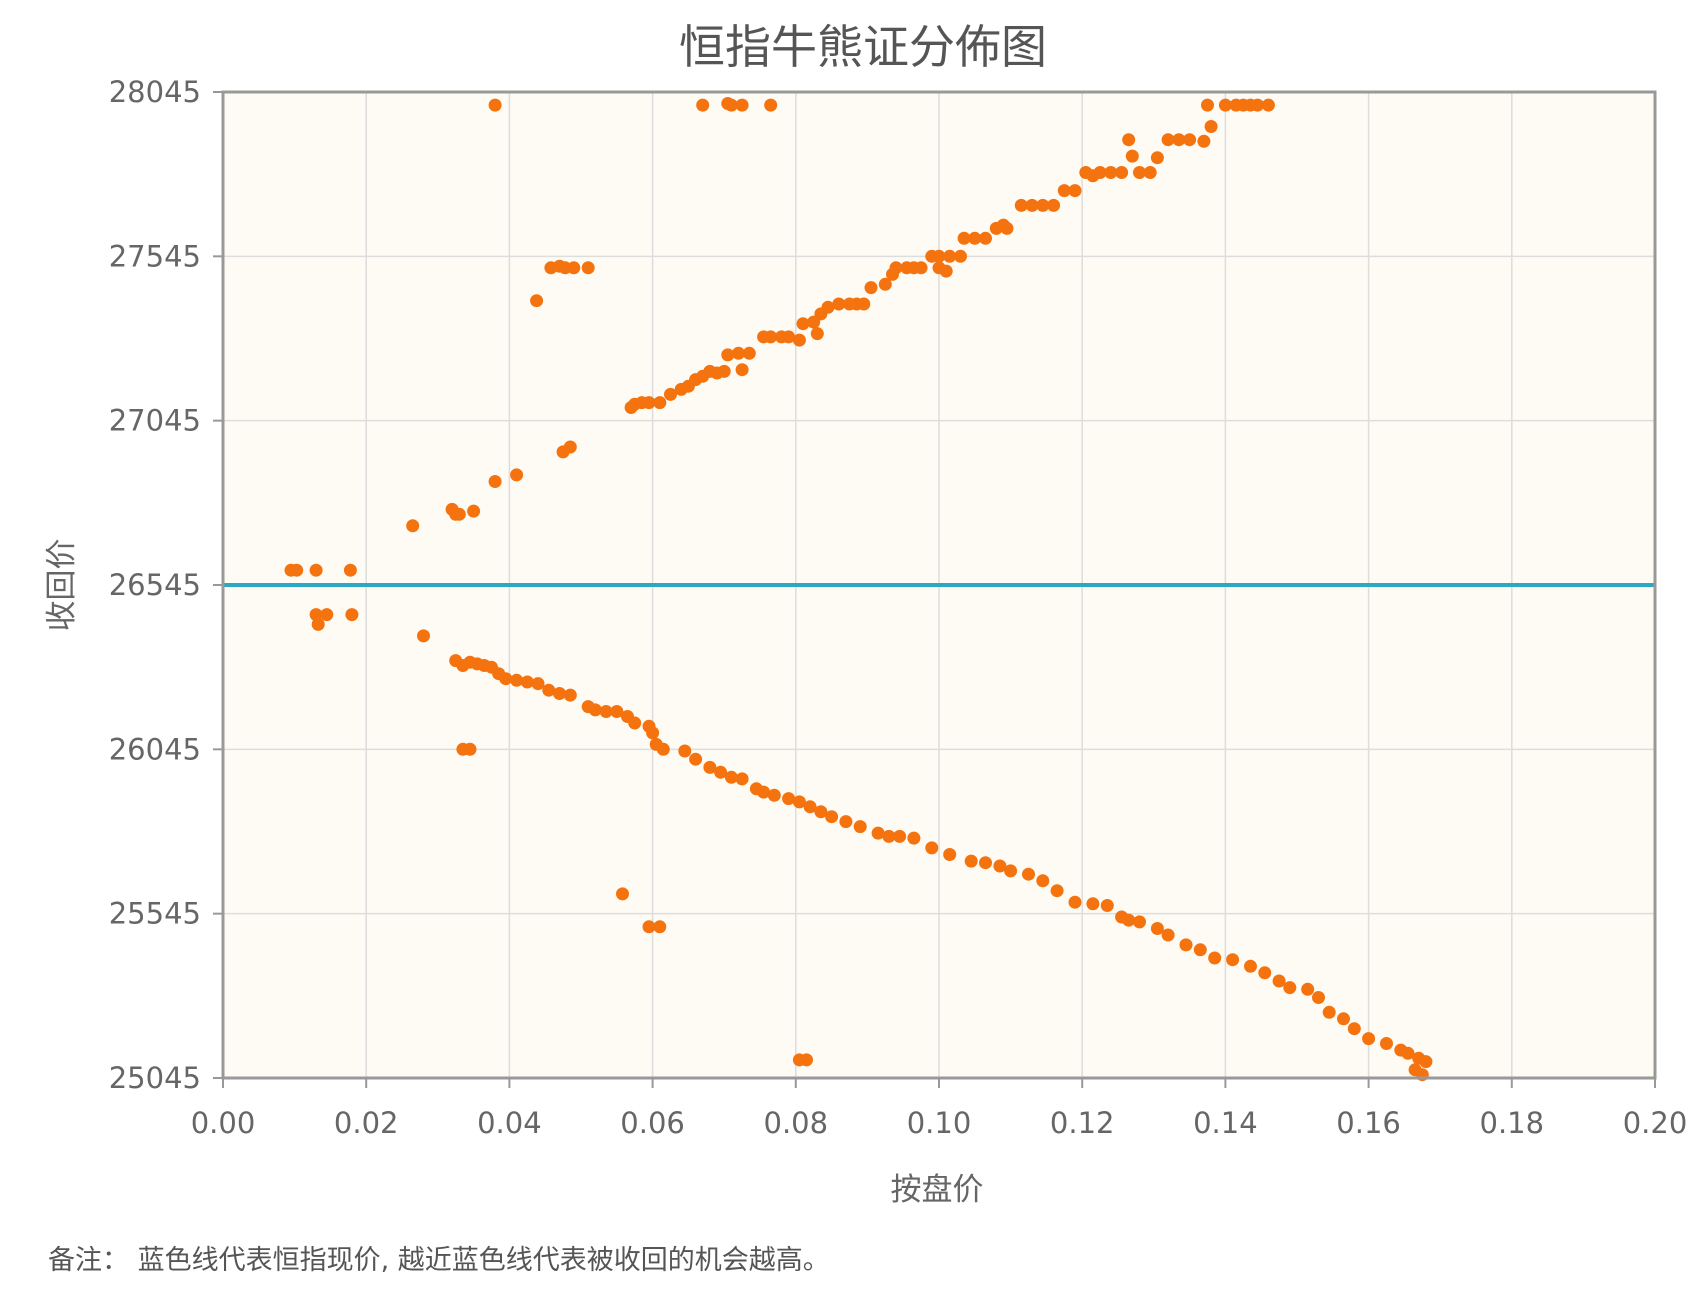 Image resolution: width=1694 pixels, height=1301 pixels. What do you see at coordinates (1655, 1123) in the screenshot?
I see `x-tick-label: 0.20` at bounding box center [1655, 1123].